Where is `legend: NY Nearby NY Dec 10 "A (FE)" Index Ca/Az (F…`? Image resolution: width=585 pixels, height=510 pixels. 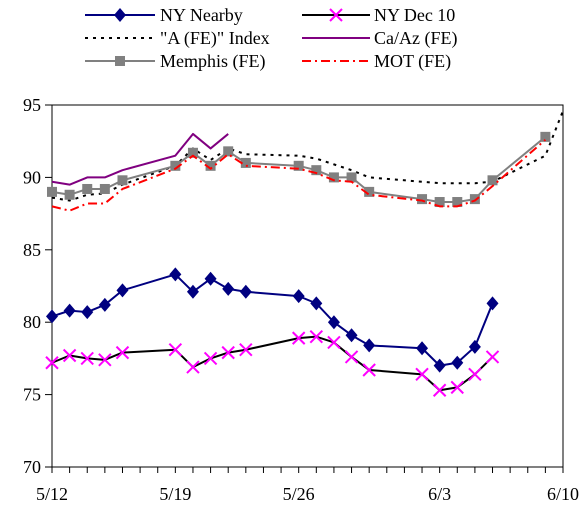
legend: NY Nearby NY Dec 10 "A (FE)" Index Ca/Az (F… is located at coordinates (271, 38).